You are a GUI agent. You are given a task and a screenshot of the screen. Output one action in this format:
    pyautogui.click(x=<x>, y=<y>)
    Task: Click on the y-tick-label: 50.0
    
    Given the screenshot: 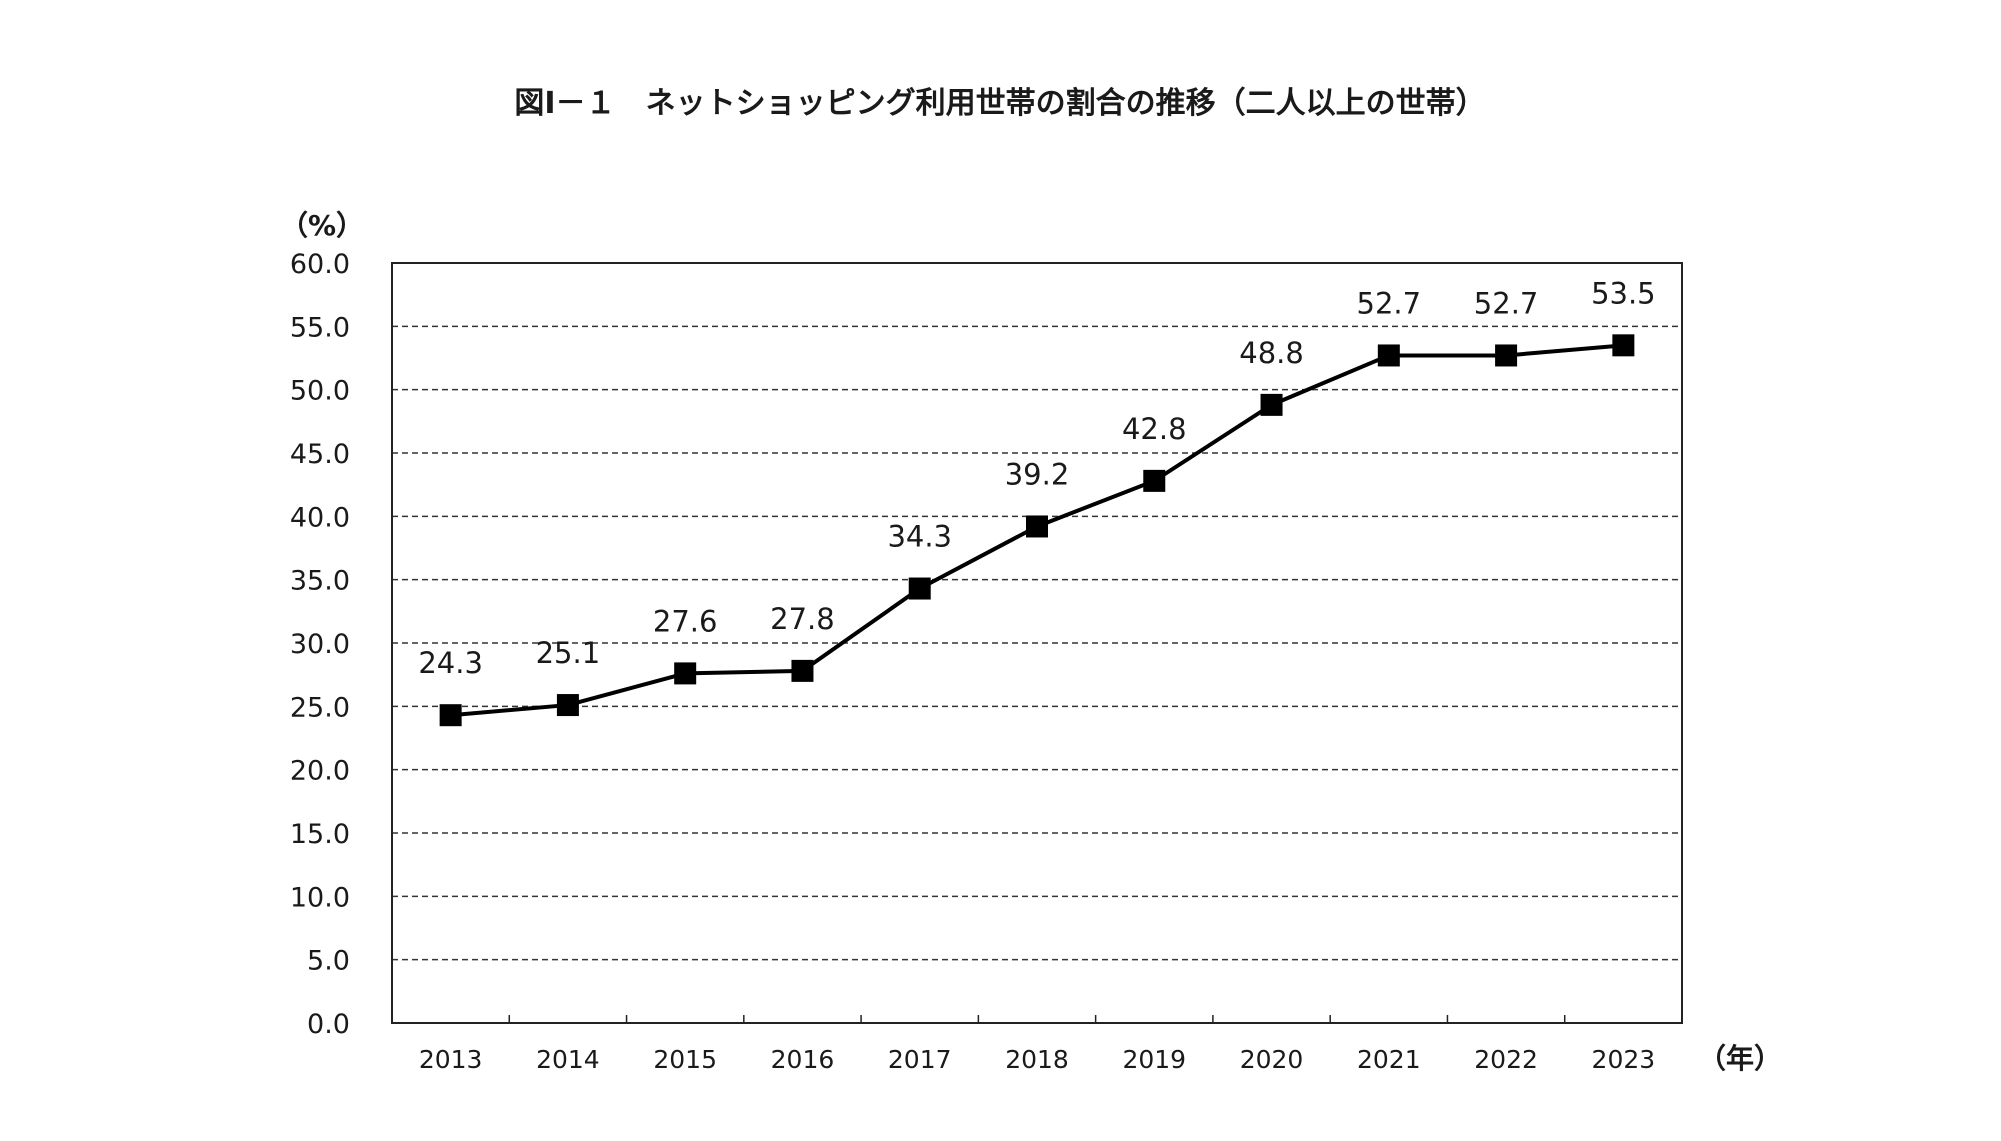 What is the action you would take?
    pyautogui.click(x=320, y=391)
    